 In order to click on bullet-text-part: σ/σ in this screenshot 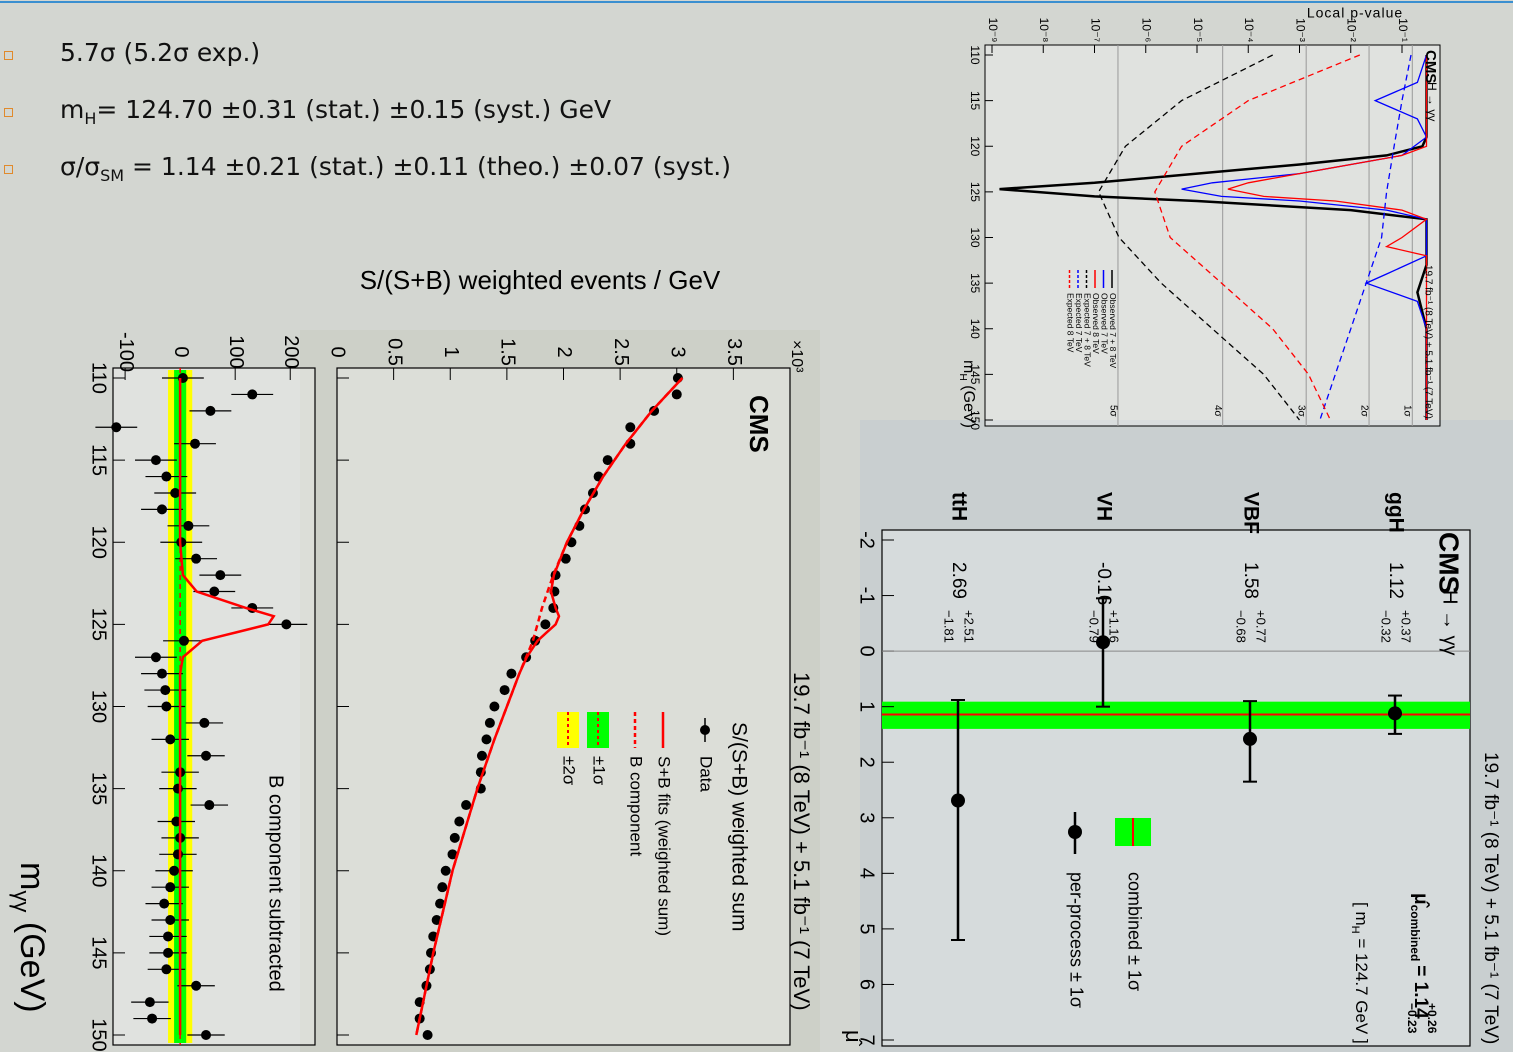, I will do `click(80, 166)`.